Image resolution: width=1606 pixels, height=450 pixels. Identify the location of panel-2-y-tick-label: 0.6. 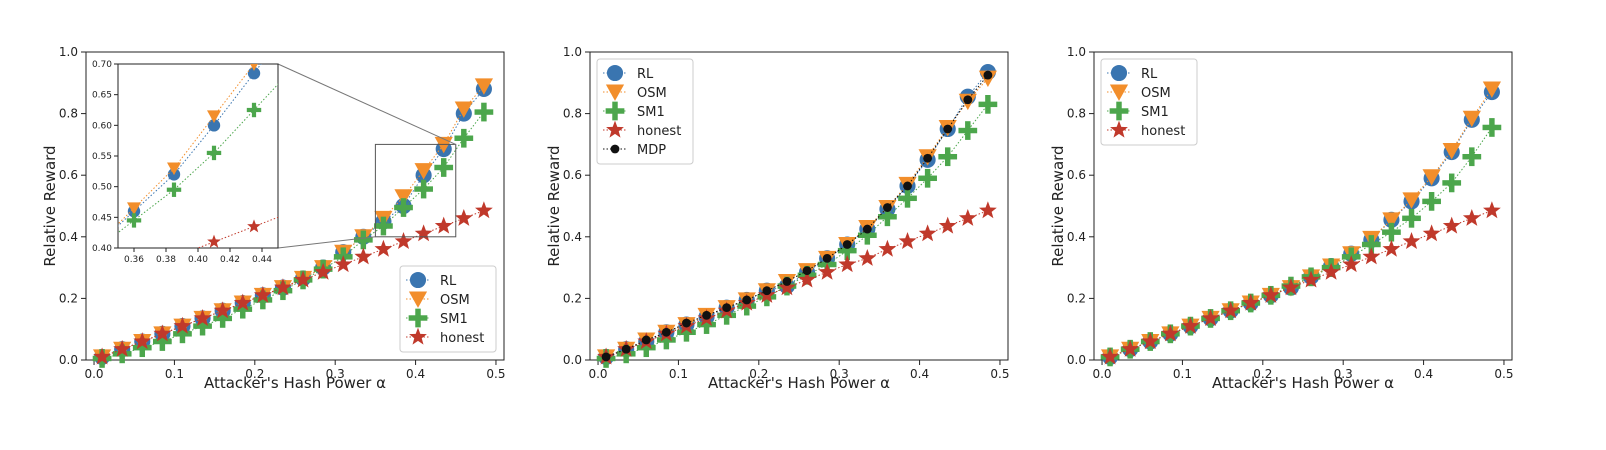
(572, 175).